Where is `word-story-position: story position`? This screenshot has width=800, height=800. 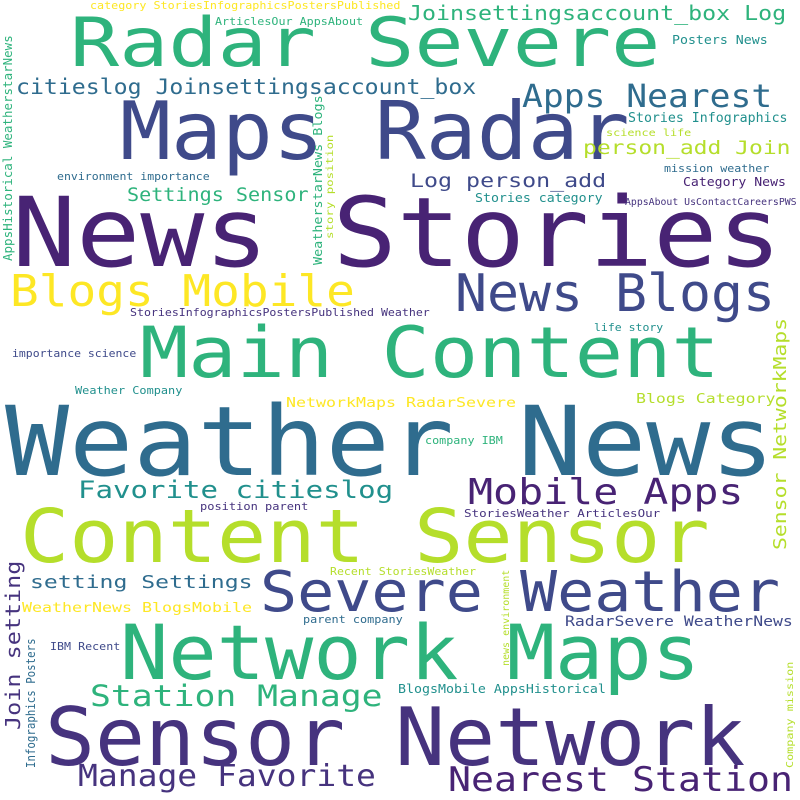 word-story-position: story position is located at coordinates (330, 186).